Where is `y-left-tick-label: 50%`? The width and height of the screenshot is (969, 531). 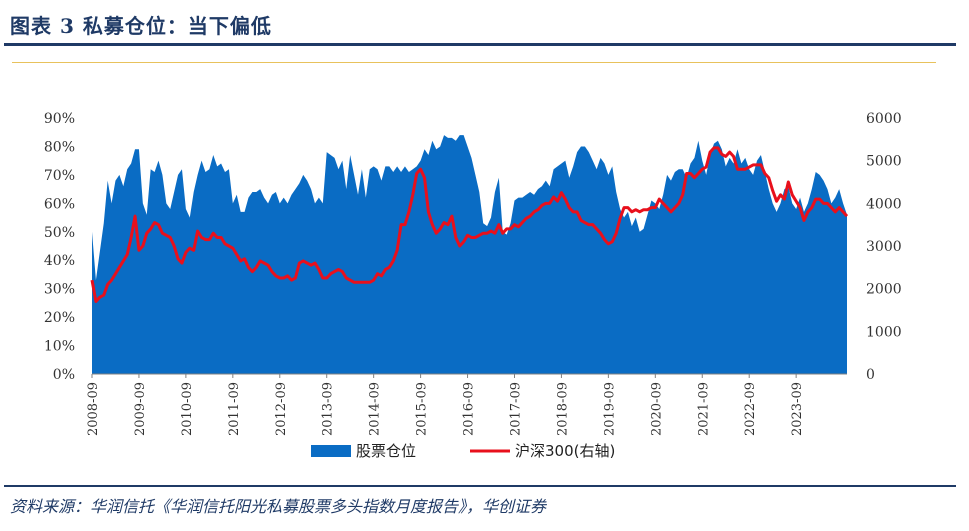 y-left-tick-label: 50% is located at coordinates (59, 233).